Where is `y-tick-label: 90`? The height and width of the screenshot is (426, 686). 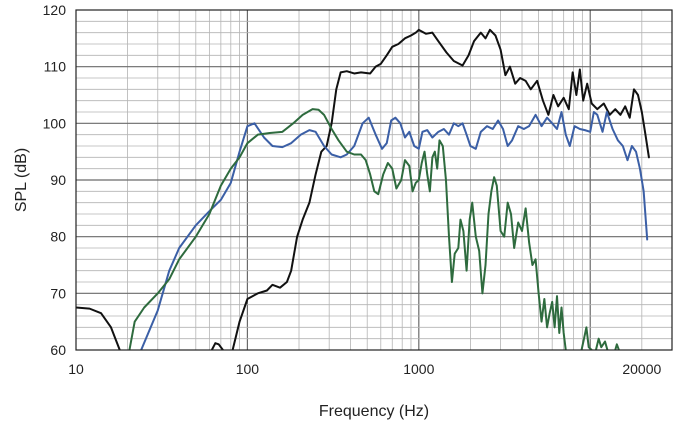 y-tick-label: 90 is located at coordinates (58, 180).